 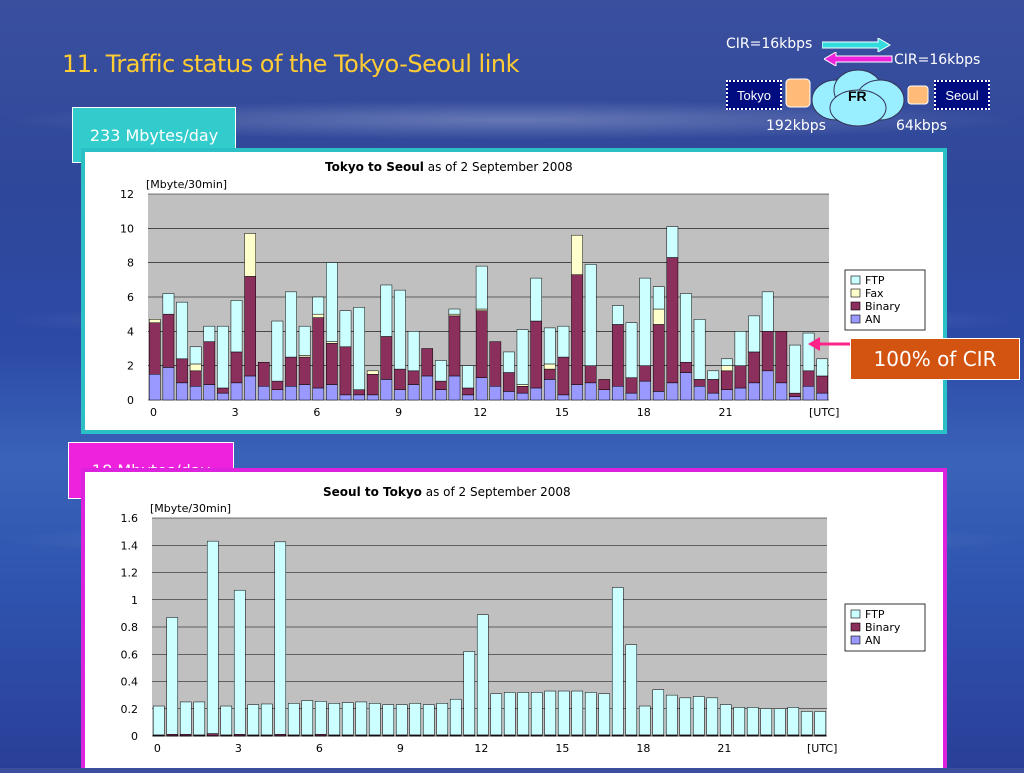 I want to click on y-tick-label: 0.8, so click(x=130, y=627).